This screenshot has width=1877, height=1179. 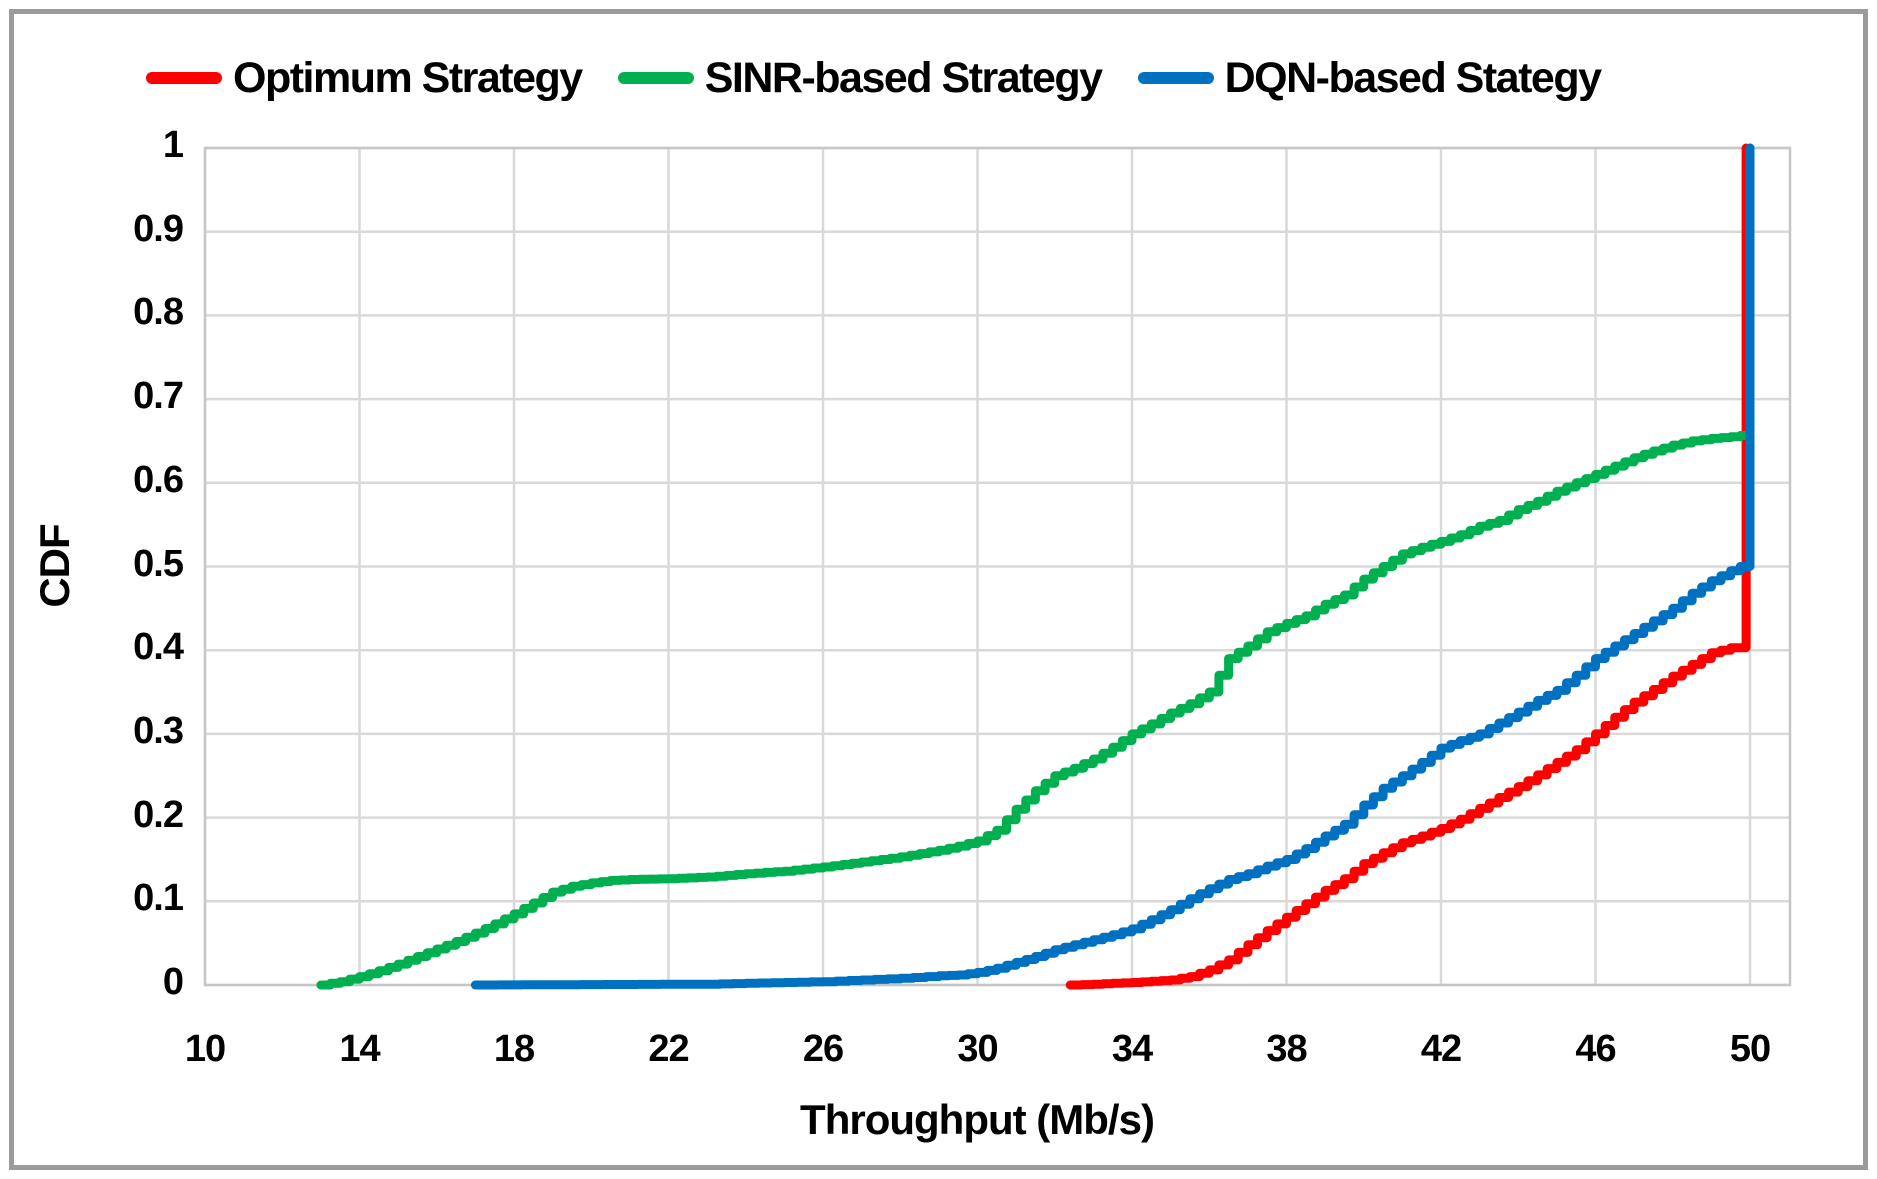 What do you see at coordinates (158, 479) in the screenshot?
I see `y-tick-label: 0.6` at bounding box center [158, 479].